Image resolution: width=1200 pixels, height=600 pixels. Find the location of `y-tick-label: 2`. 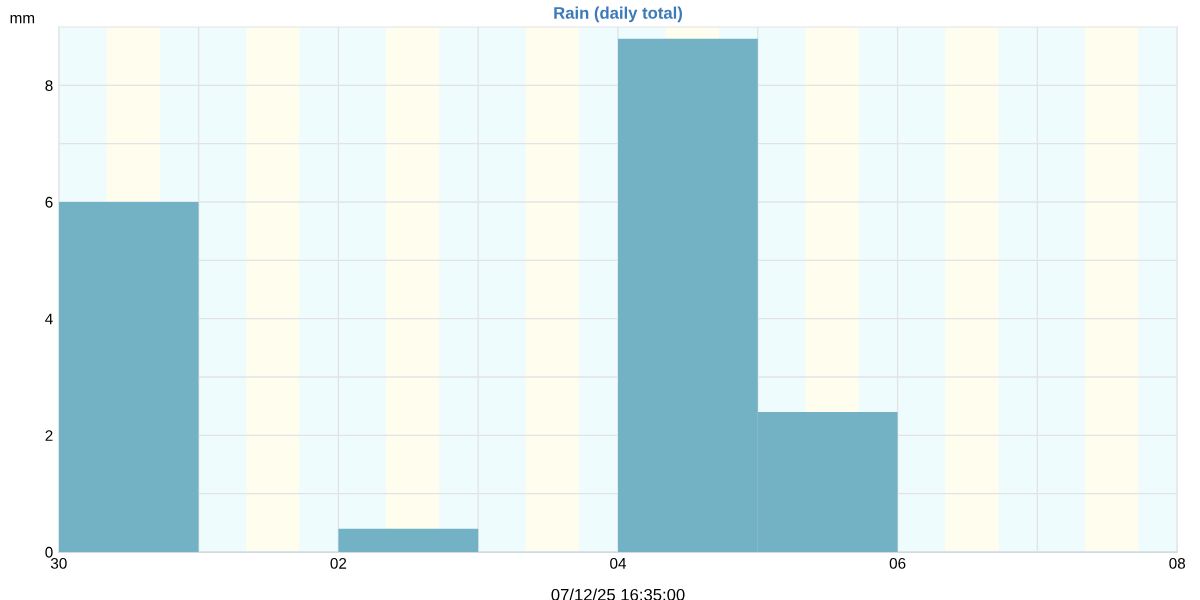

y-tick-label: 2 is located at coordinates (49, 435).